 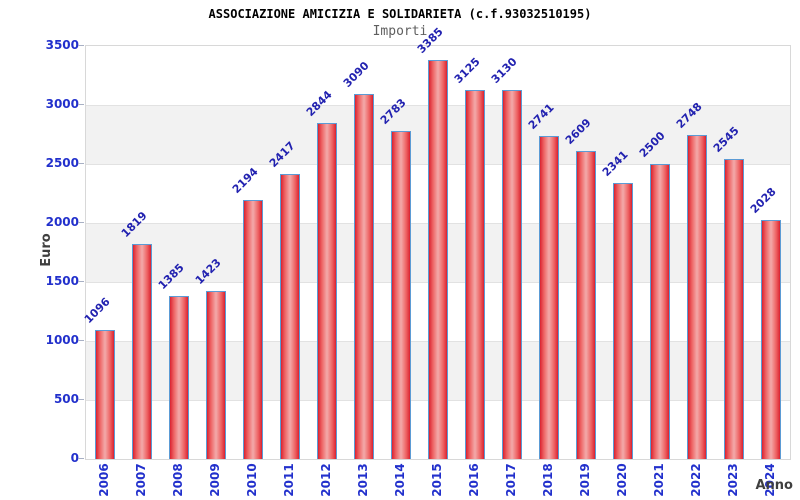 What do you see at coordinates (696, 480) in the screenshot?
I see `x-tick-label: 2022` at bounding box center [696, 480].